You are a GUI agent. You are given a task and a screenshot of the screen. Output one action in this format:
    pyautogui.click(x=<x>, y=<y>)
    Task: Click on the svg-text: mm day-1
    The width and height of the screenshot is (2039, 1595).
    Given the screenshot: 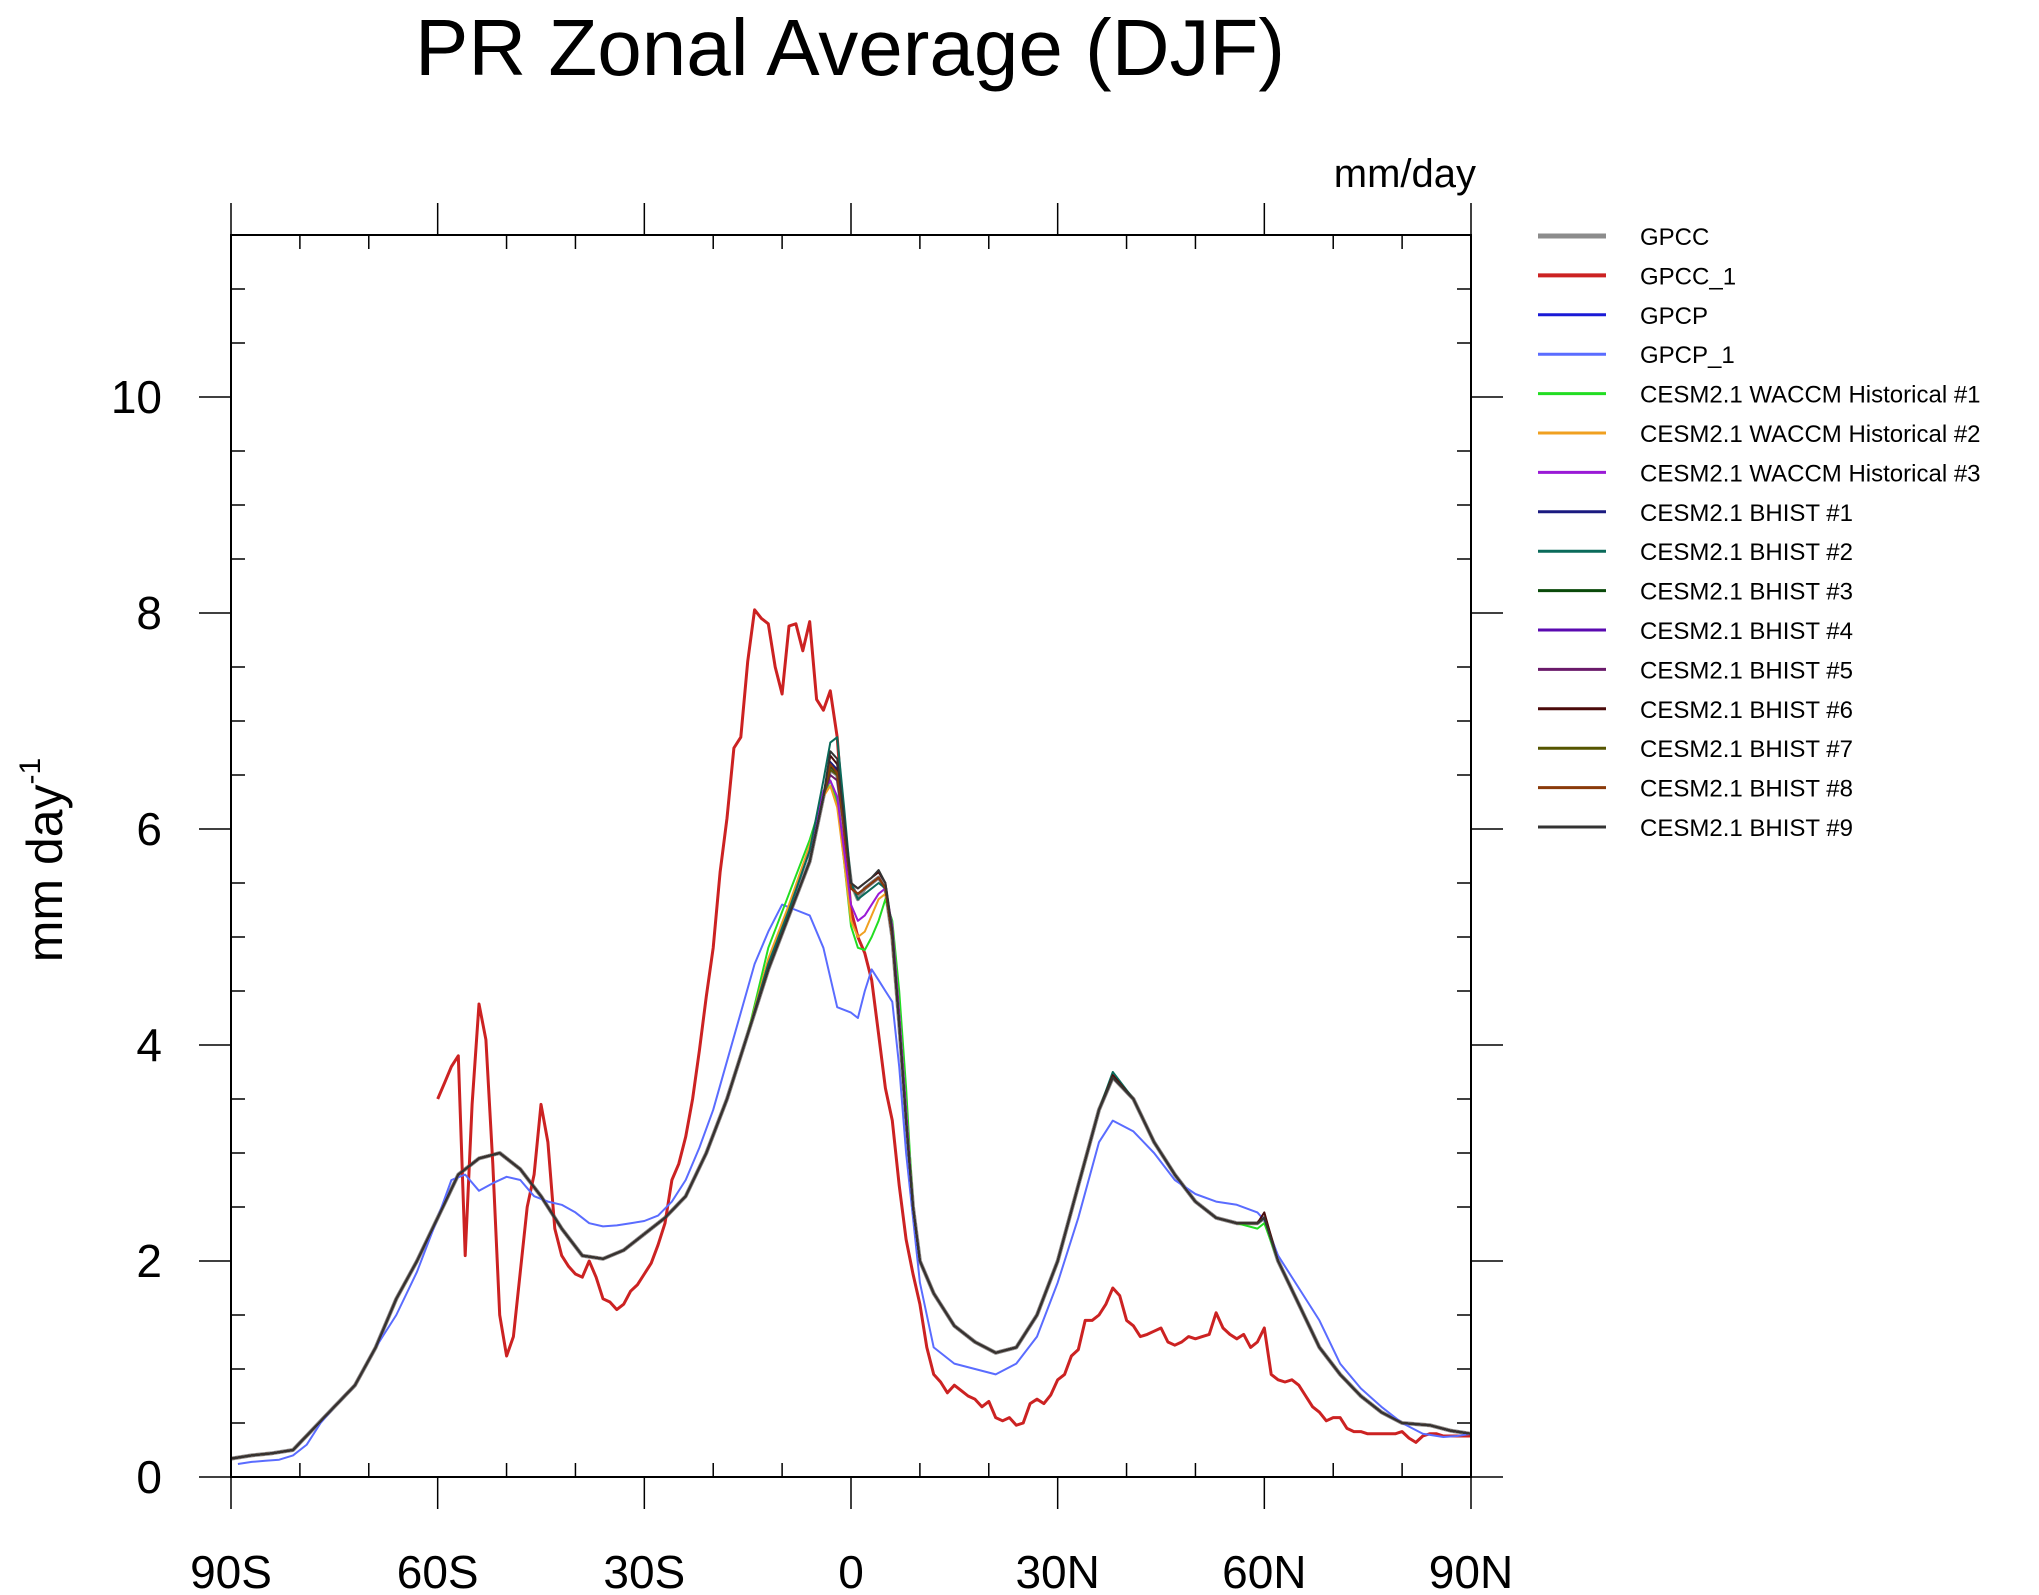 What is the action you would take?
    pyautogui.click(x=43, y=860)
    